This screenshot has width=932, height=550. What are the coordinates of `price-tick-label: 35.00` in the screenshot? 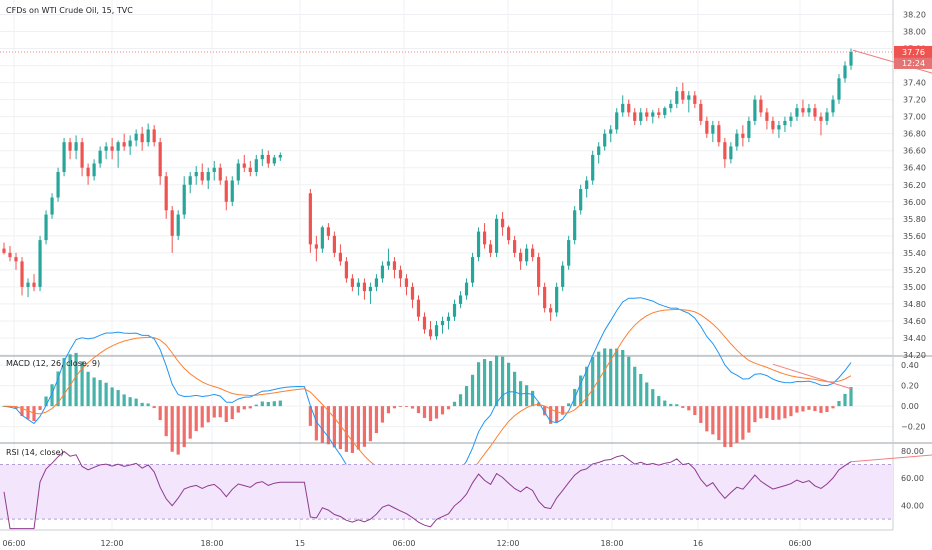 It's located at (914, 287).